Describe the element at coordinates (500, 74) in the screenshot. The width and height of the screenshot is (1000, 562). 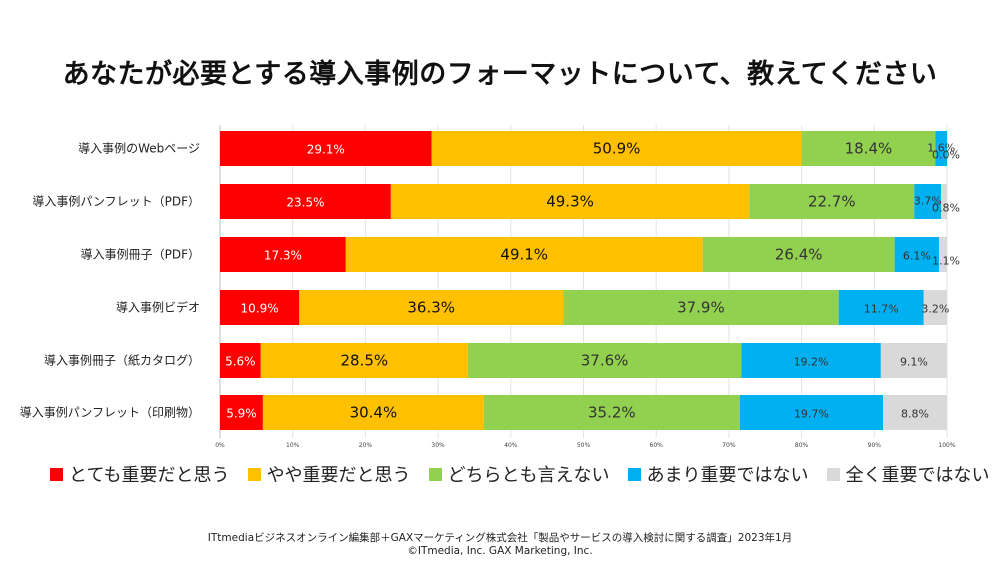
I see `chart-title: あなたが必要とする導入事例のフォーマットについて、教えてください` at that location.